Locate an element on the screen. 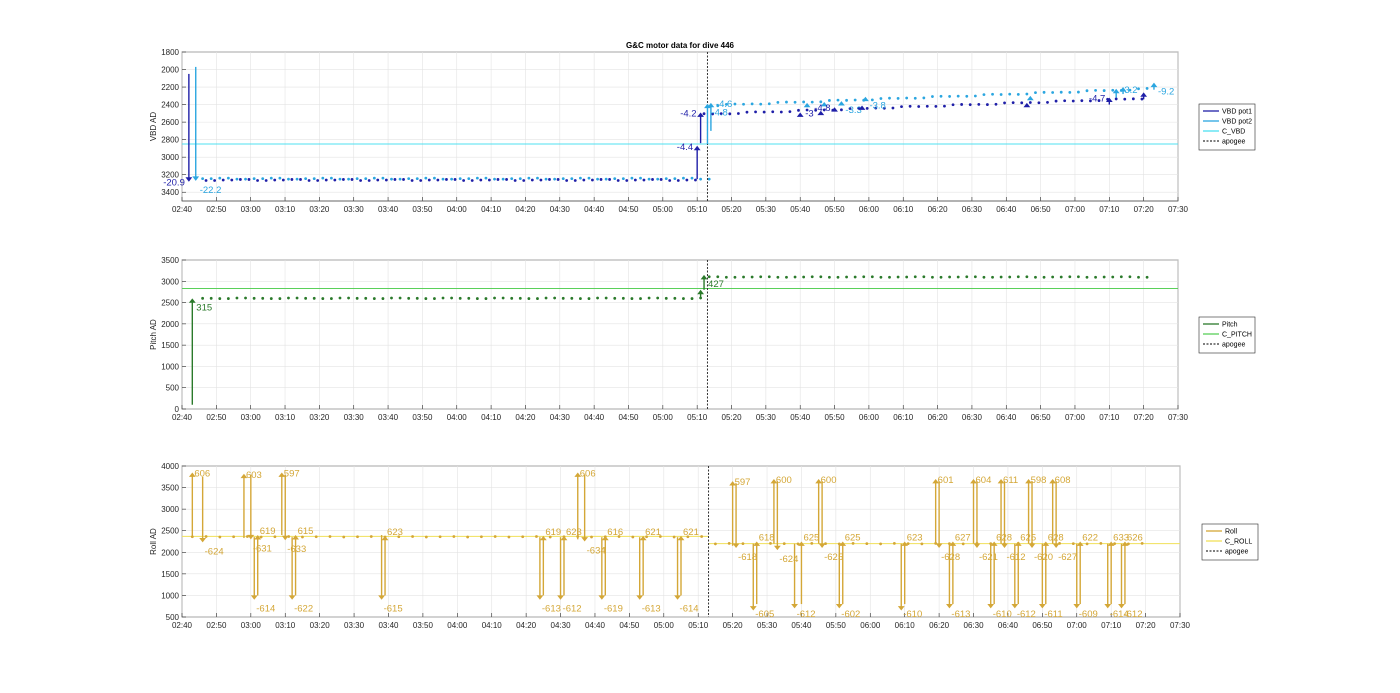 The image size is (1400, 693). move-arrow: -615 is located at coordinates (390, 575).